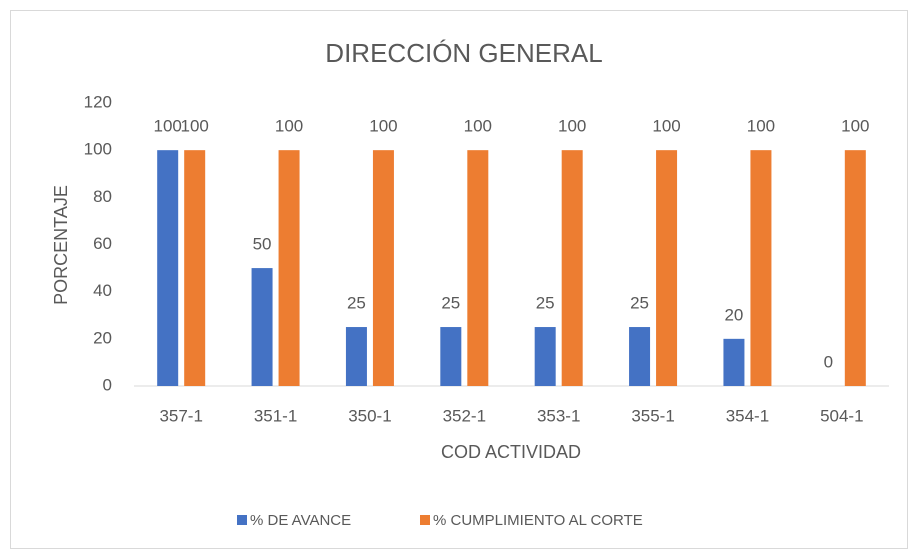 Image resolution: width=909 pixels, height=550 pixels. I want to click on legend-label: % CUMPLIMIENTO AL CORTE, so click(538, 520).